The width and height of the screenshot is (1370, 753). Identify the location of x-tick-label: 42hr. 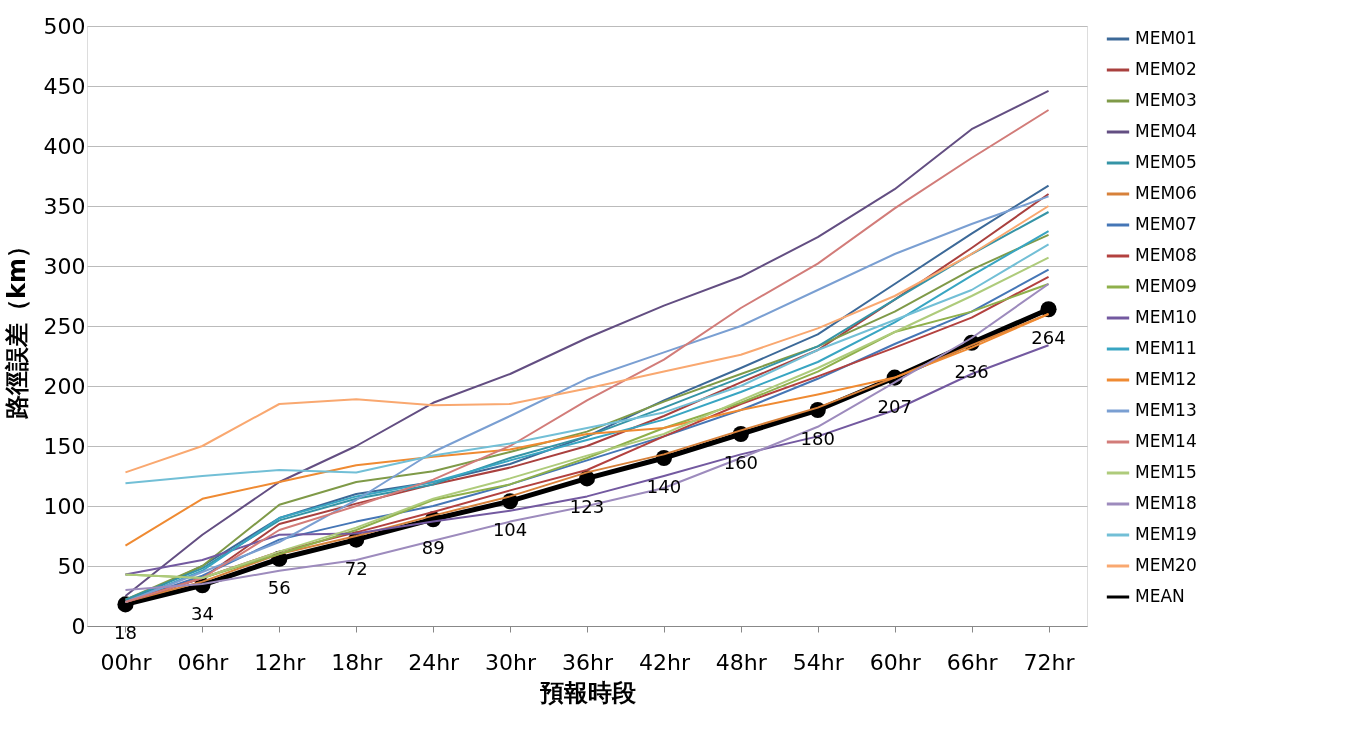
(664, 662).